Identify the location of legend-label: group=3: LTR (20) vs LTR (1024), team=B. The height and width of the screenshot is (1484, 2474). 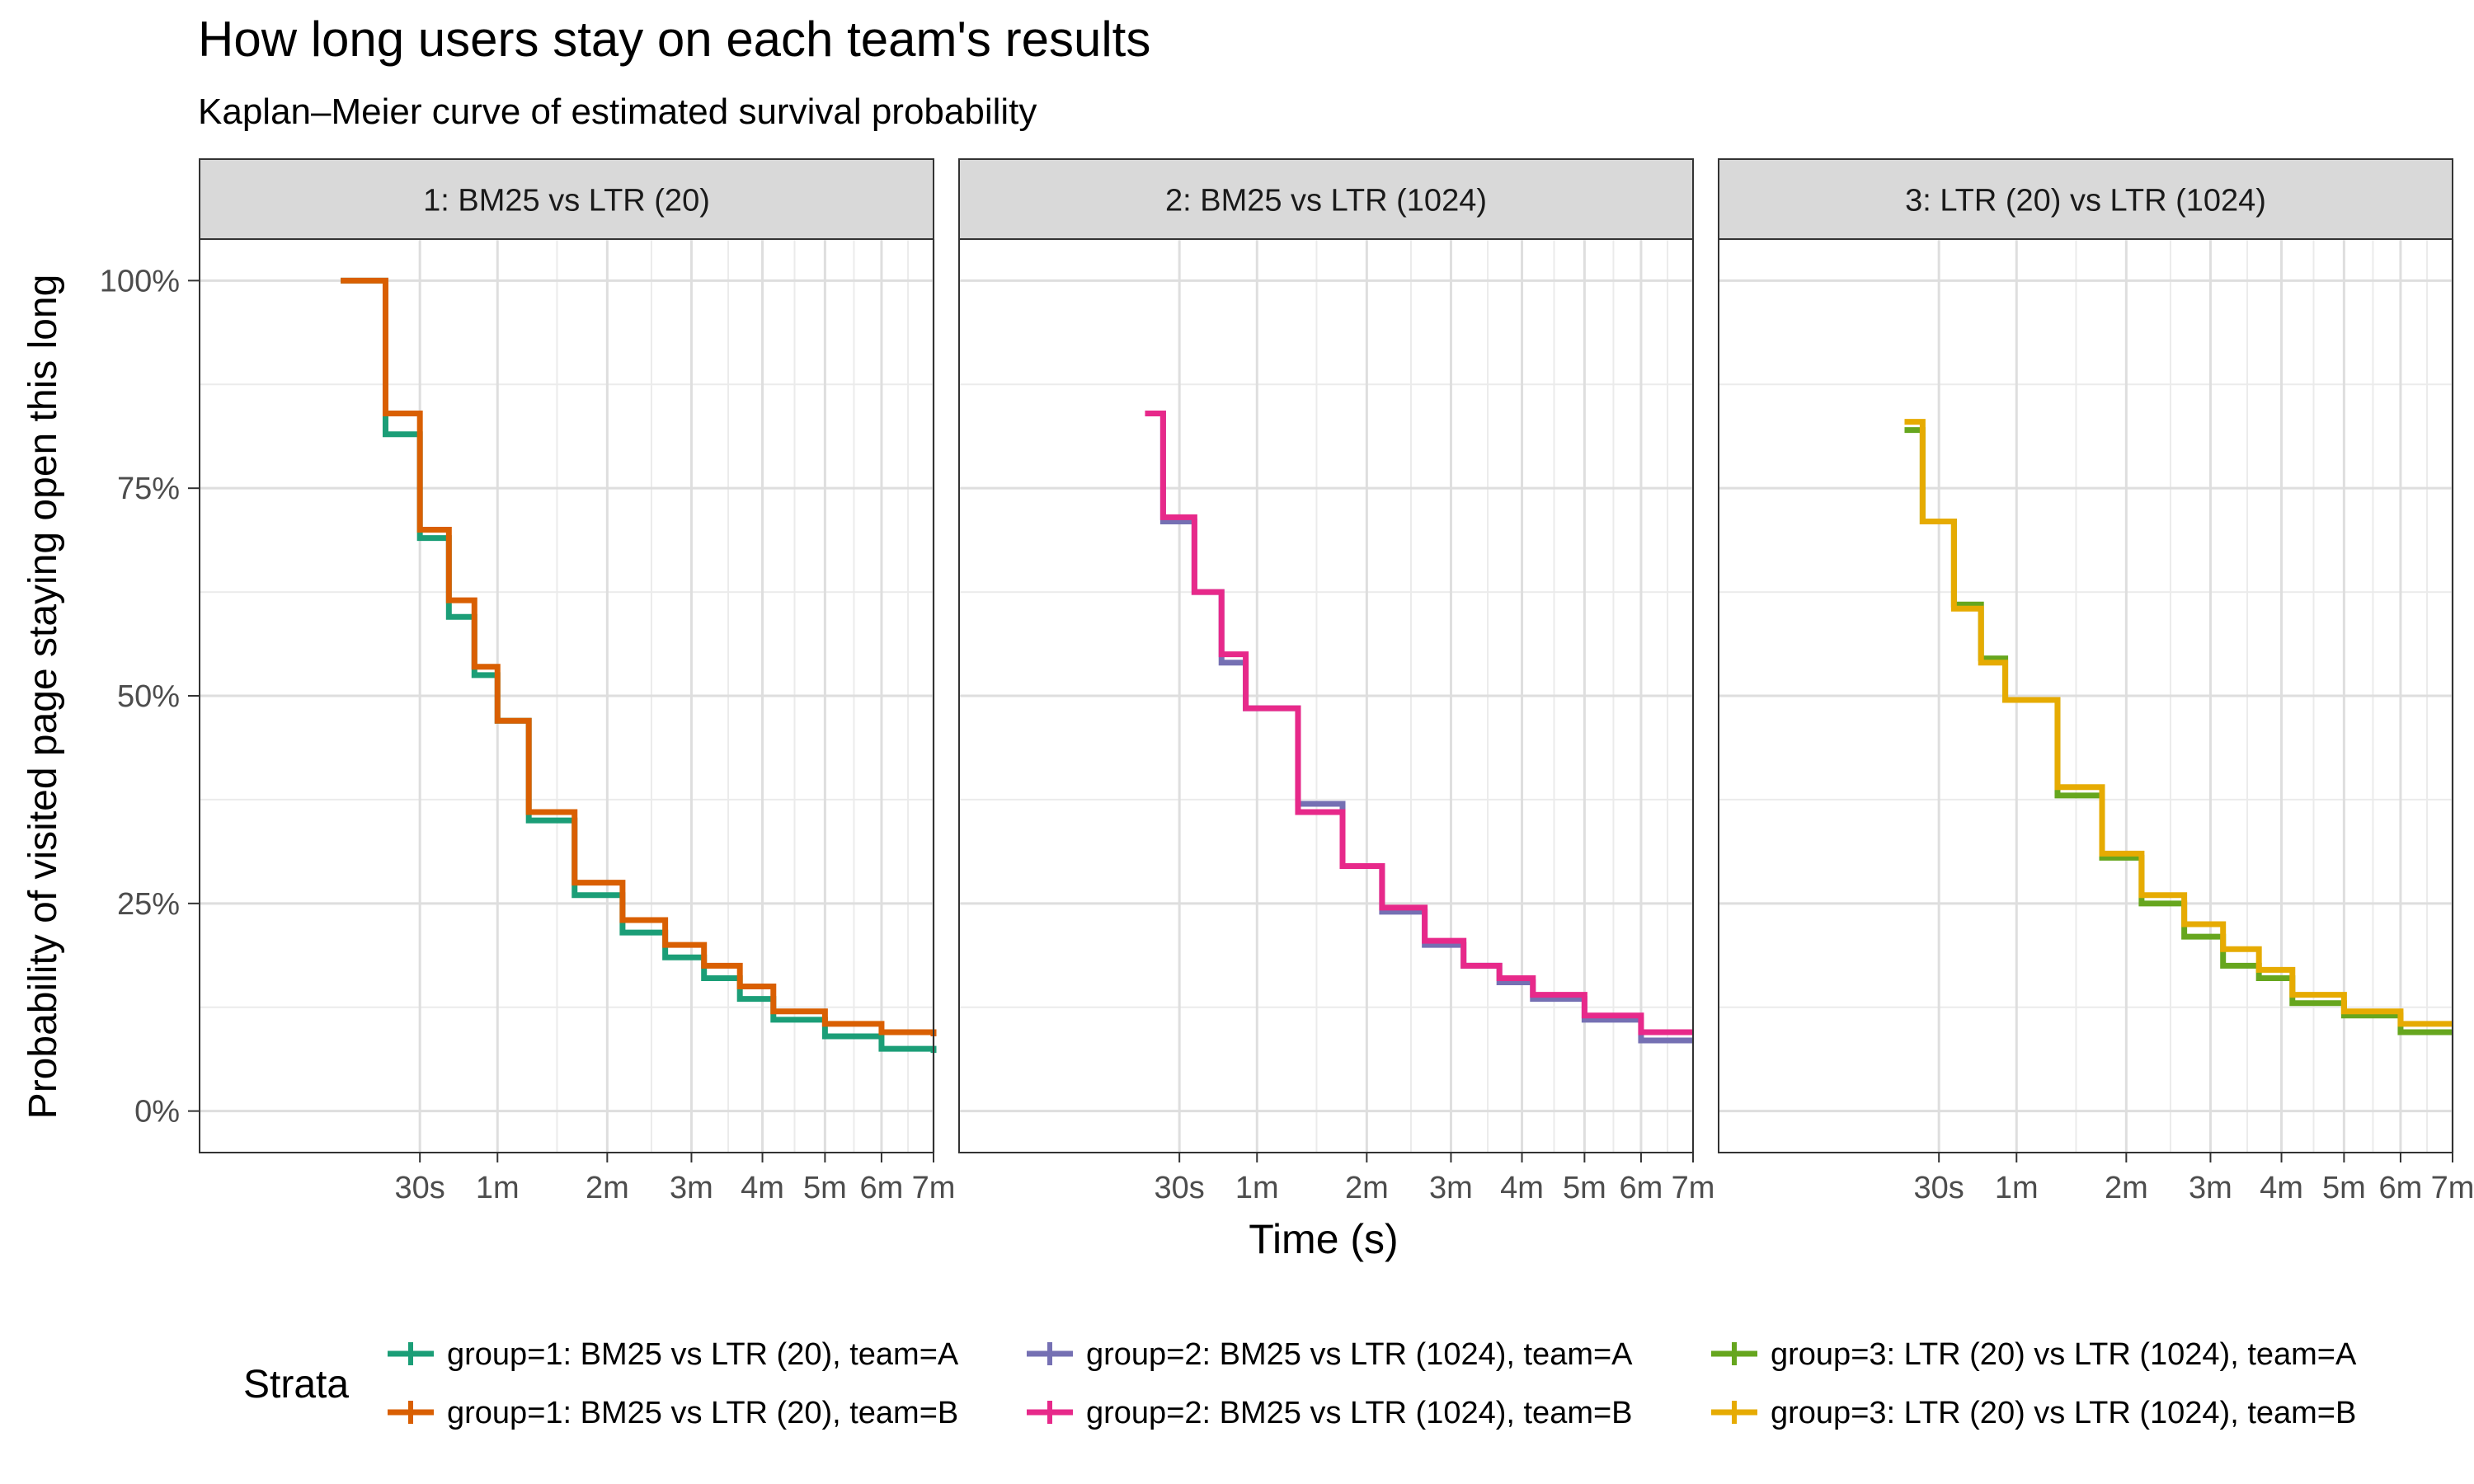
(2063, 1413).